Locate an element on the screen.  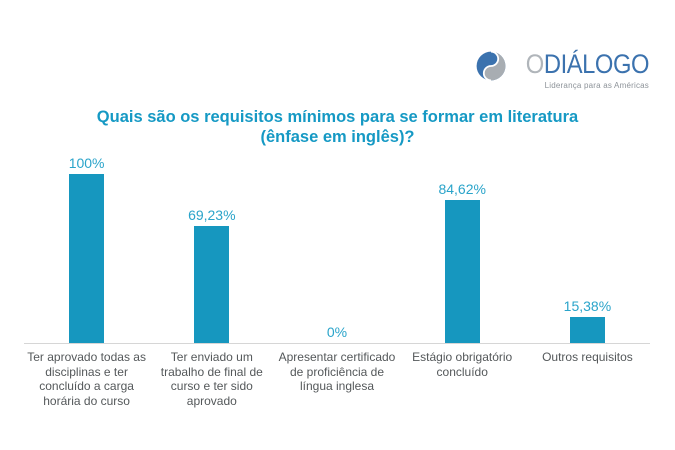
bar-value-label: 100% is located at coordinates (86, 163).